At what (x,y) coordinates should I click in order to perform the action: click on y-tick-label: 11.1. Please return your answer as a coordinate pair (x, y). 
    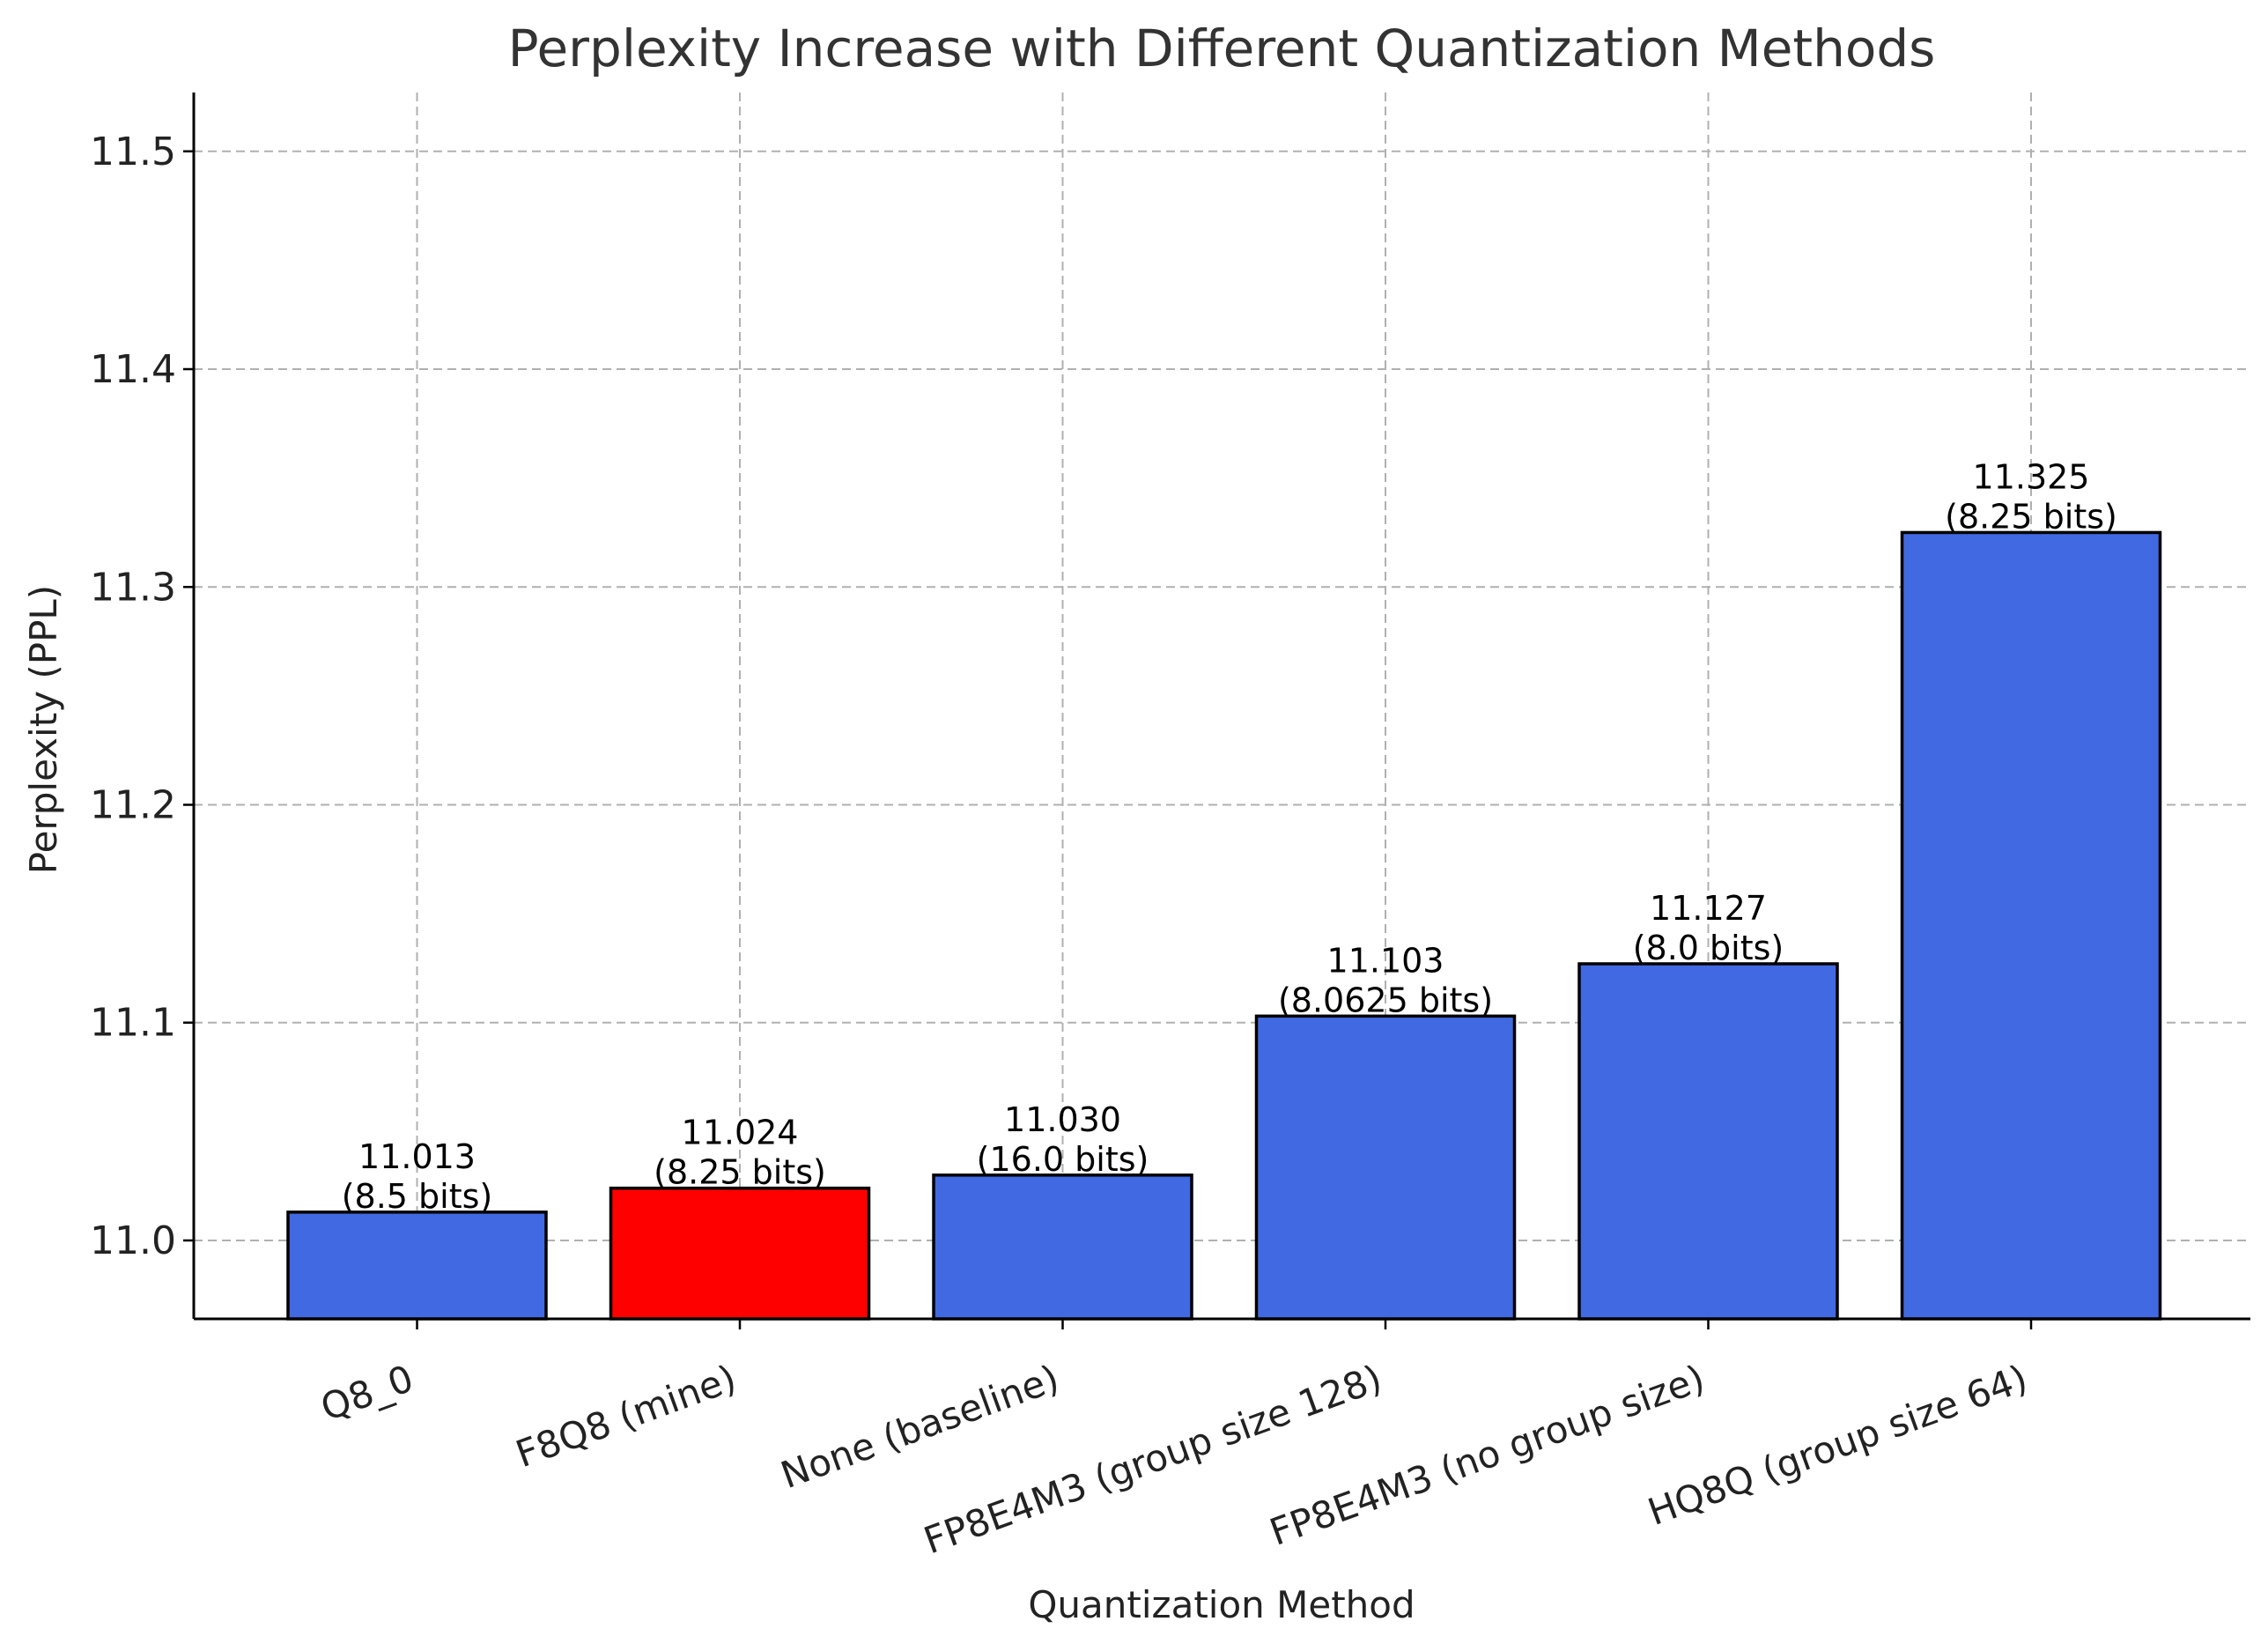
    Looking at the image, I should click on (133, 1023).